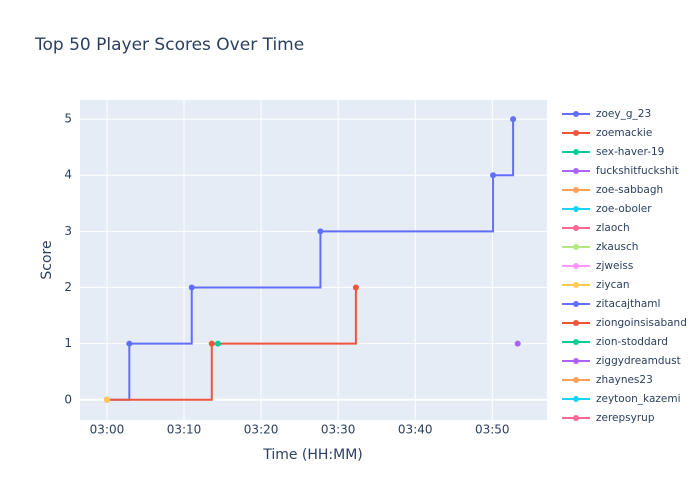 This screenshot has width=700, height=500. Describe the element at coordinates (630, 152) in the screenshot. I see `legend-label: sex-haver-19` at that location.